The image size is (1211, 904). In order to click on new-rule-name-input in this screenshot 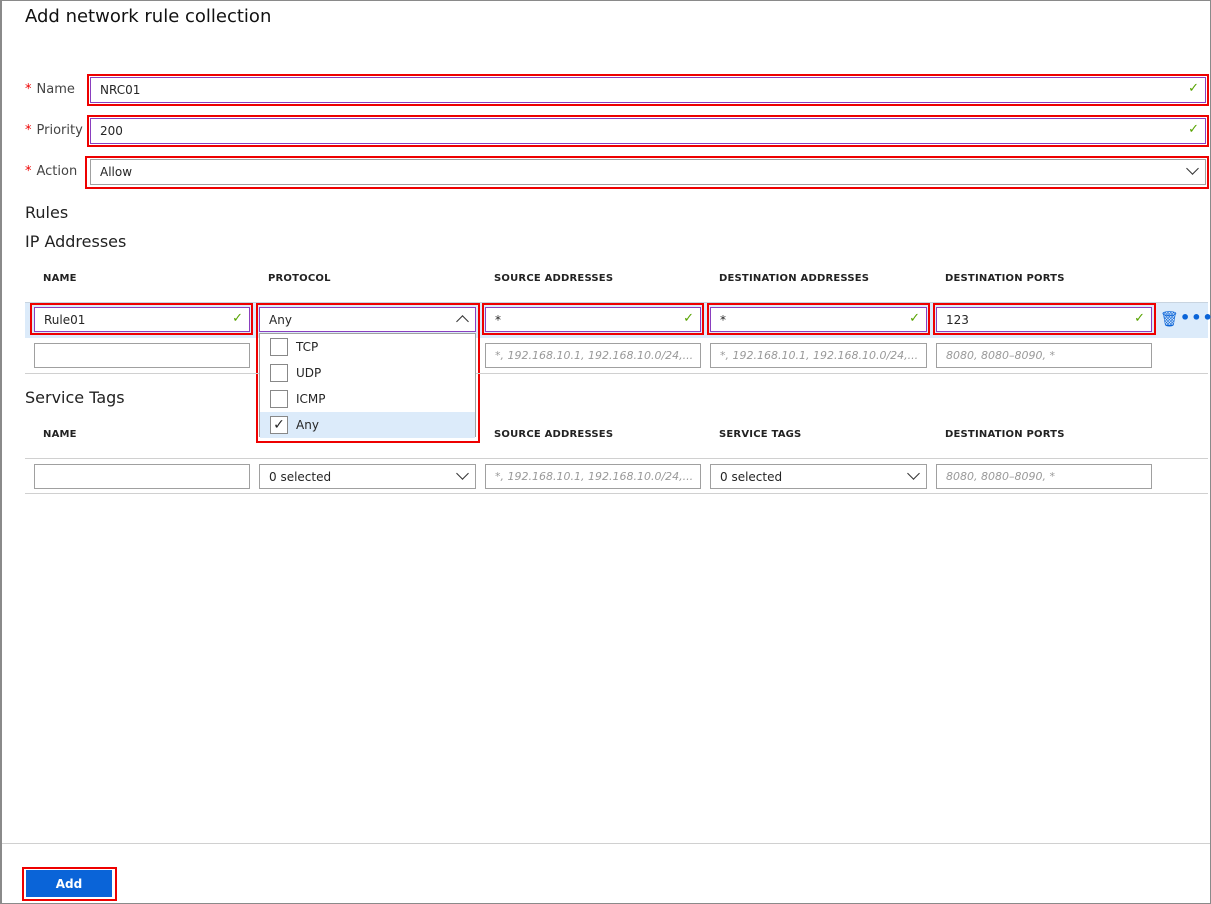, I will do `click(142, 355)`.